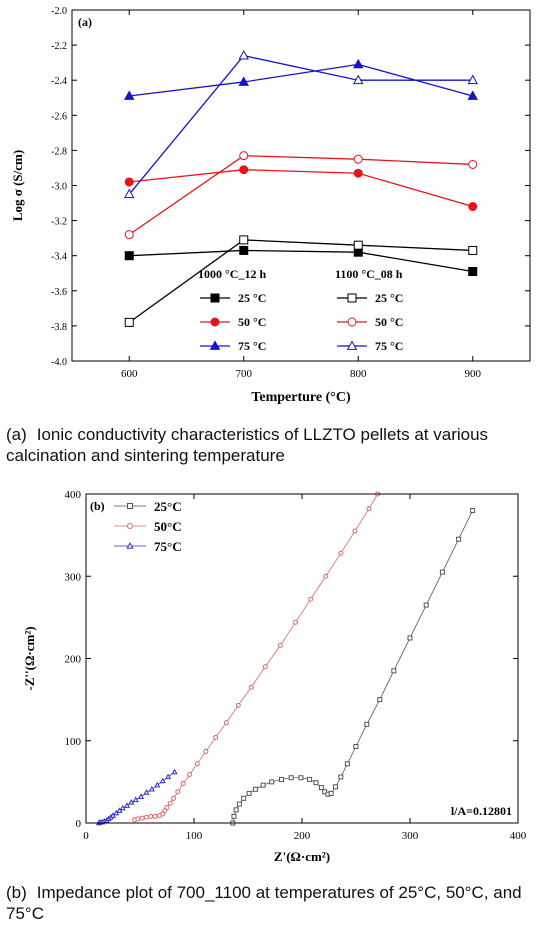 The width and height of the screenshot is (544, 938). Describe the element at coordinates (29, 658) in the screenshot. I see `y-axis-label-b: -Z''(Ω·cm²)` at that location.